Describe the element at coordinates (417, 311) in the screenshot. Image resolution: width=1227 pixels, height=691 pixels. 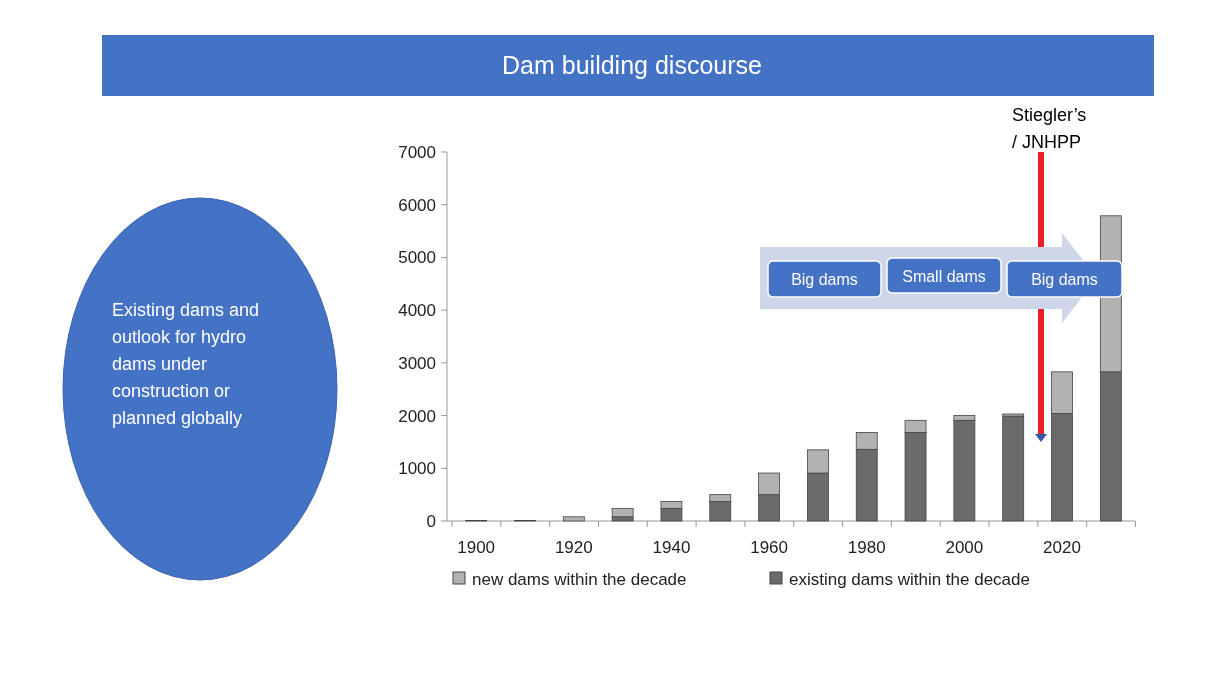
I see `y-tick-label: 4000` at that location.